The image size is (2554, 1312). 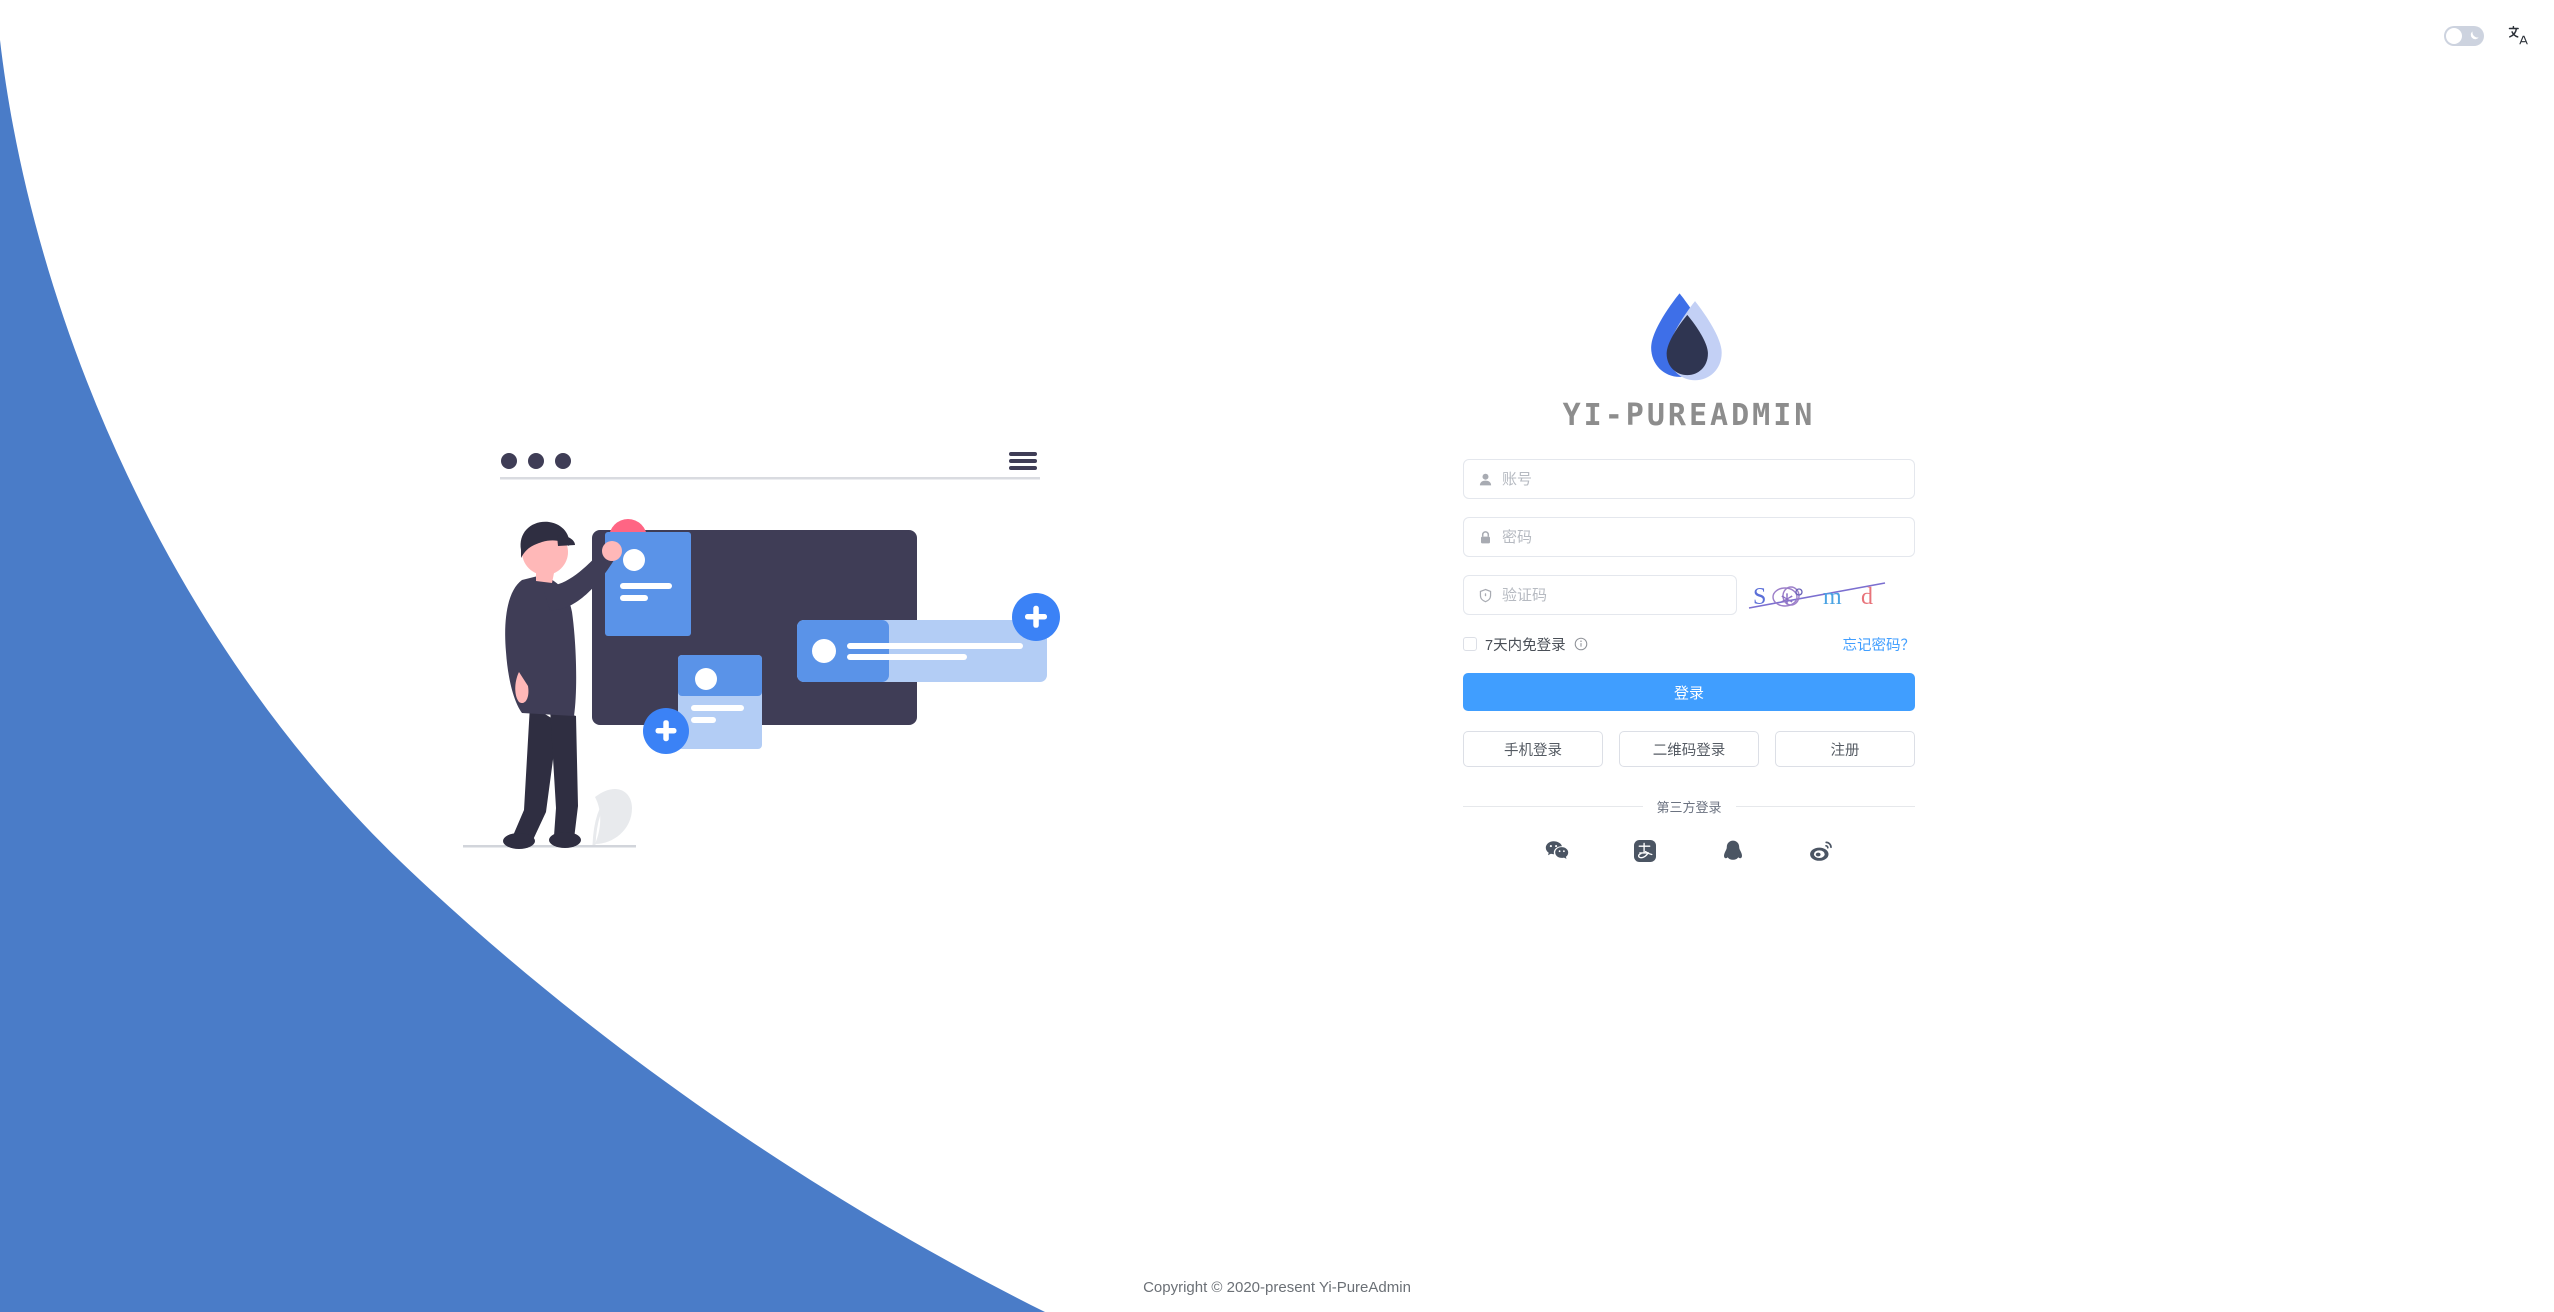 What do you see at coordinates (770, 466) in the screenshot?
I see `illustration-browser-bar` at bounding box center [770, 466].